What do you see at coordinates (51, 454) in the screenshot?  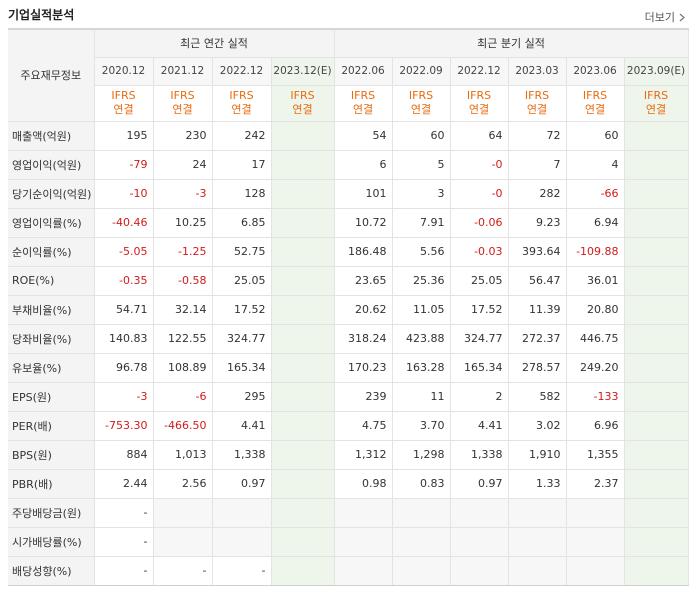 I see `row-label: BPS(원)` at bounding box center [51, 454].